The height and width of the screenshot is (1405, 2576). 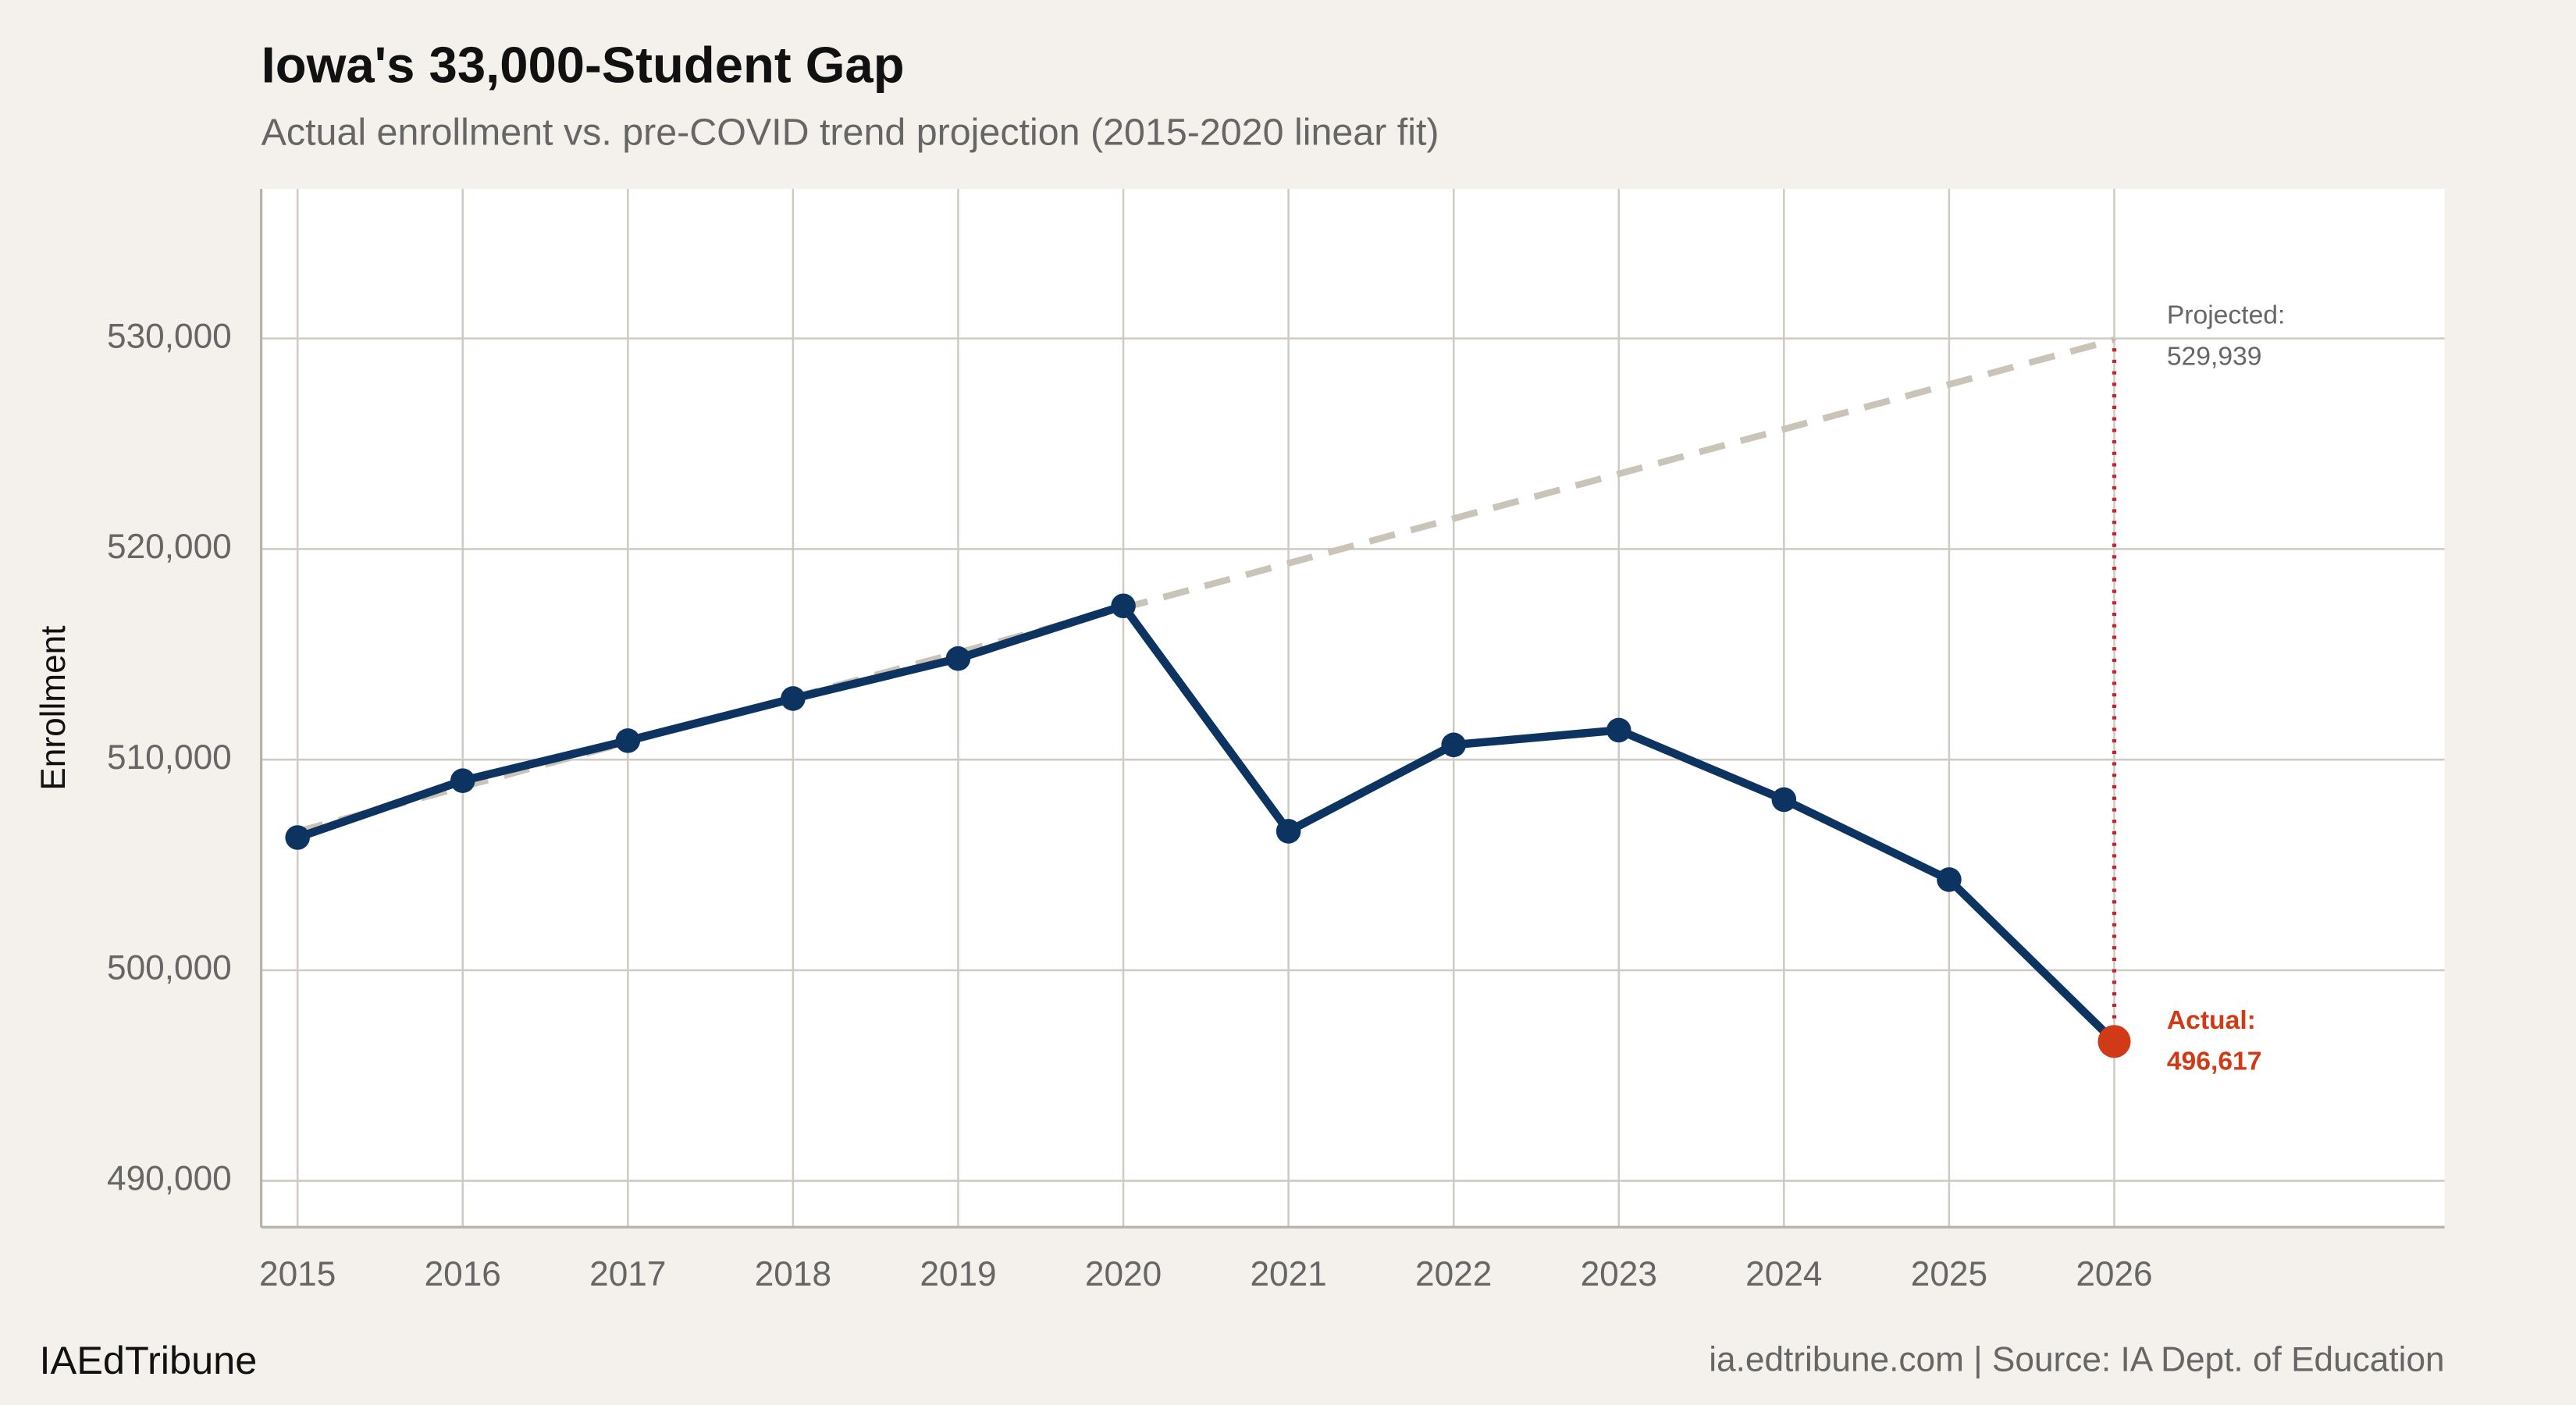 What do you see at coordinates (627, 1274) in the screenshot?
I see `x-tick-label: 2017` at bounding box center [627, 1274].